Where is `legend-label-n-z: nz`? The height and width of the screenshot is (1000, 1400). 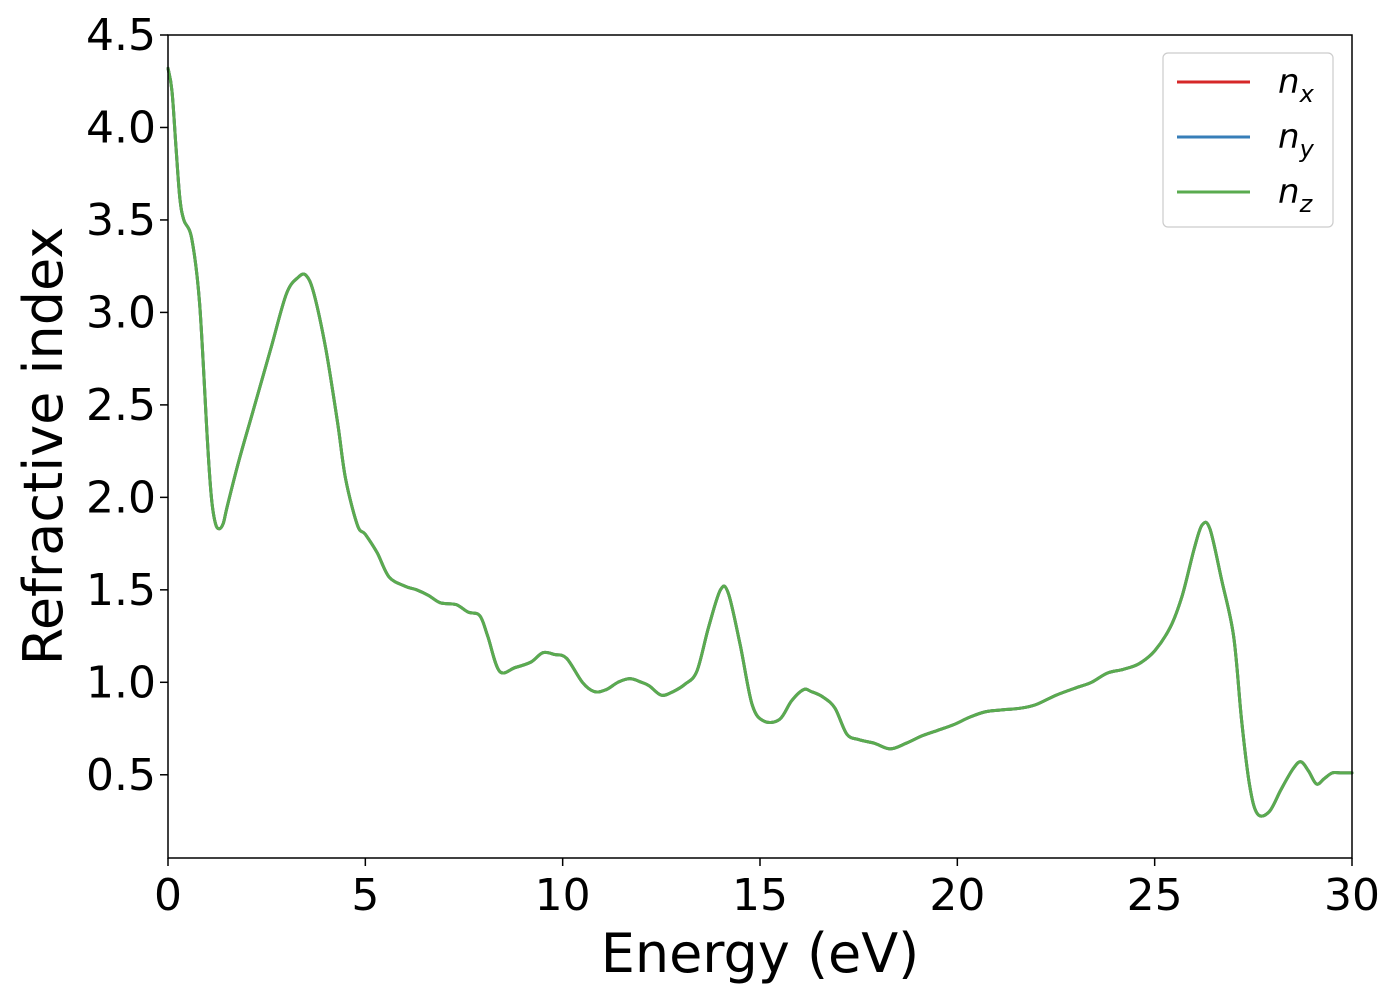 legend-label-n-z: nz is located at coordinates (1296, 195).